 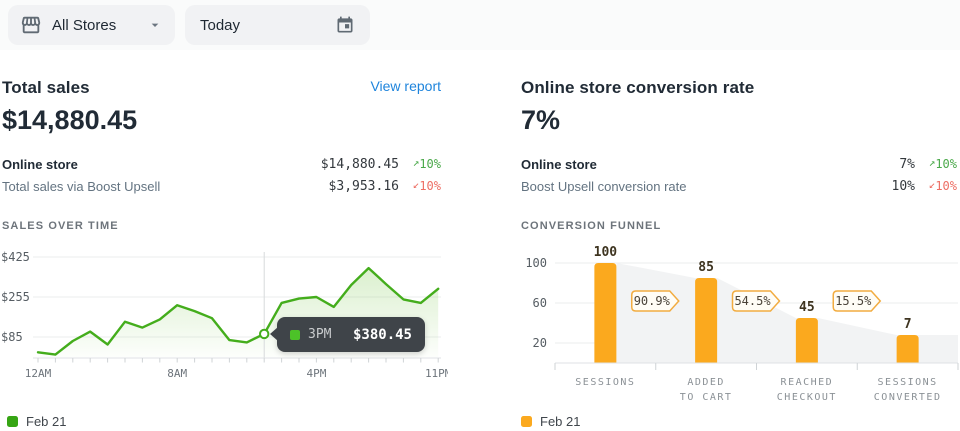 What do you see at coordinates (12, 421) in the screenshot?
I see `green-legend-swatch` at bounding box center [12, 421].